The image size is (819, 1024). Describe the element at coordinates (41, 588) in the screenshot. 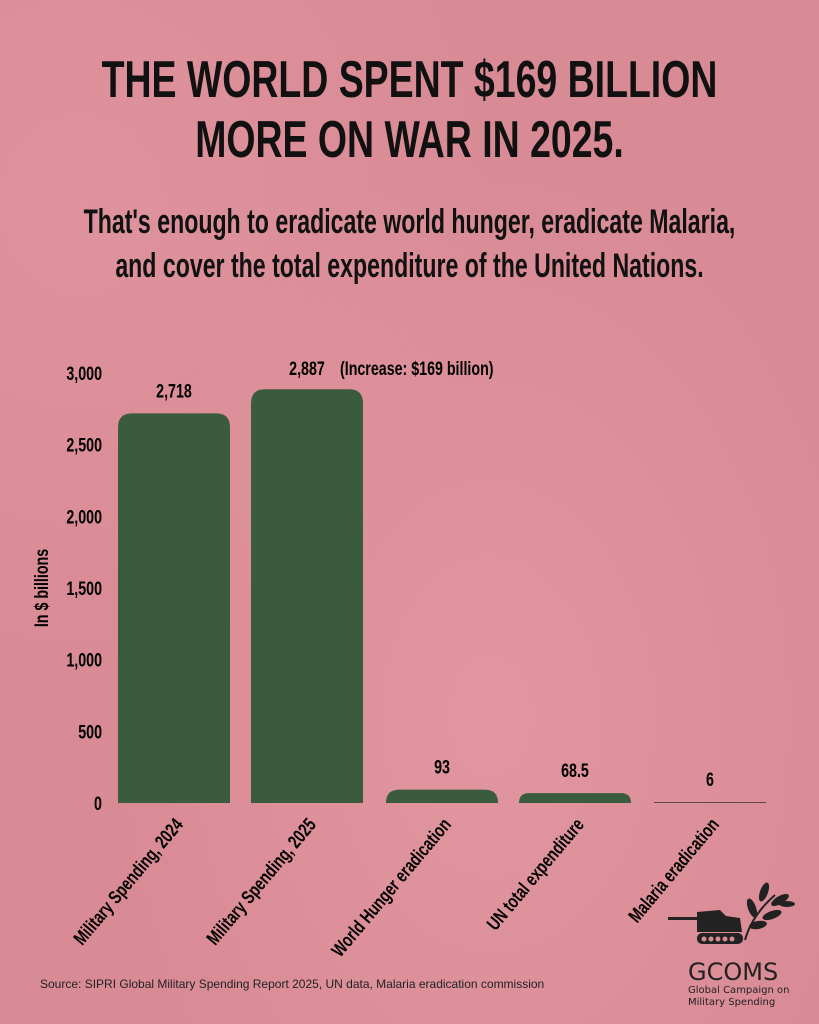

I see `y-axis-label: In $ billions` at that location.